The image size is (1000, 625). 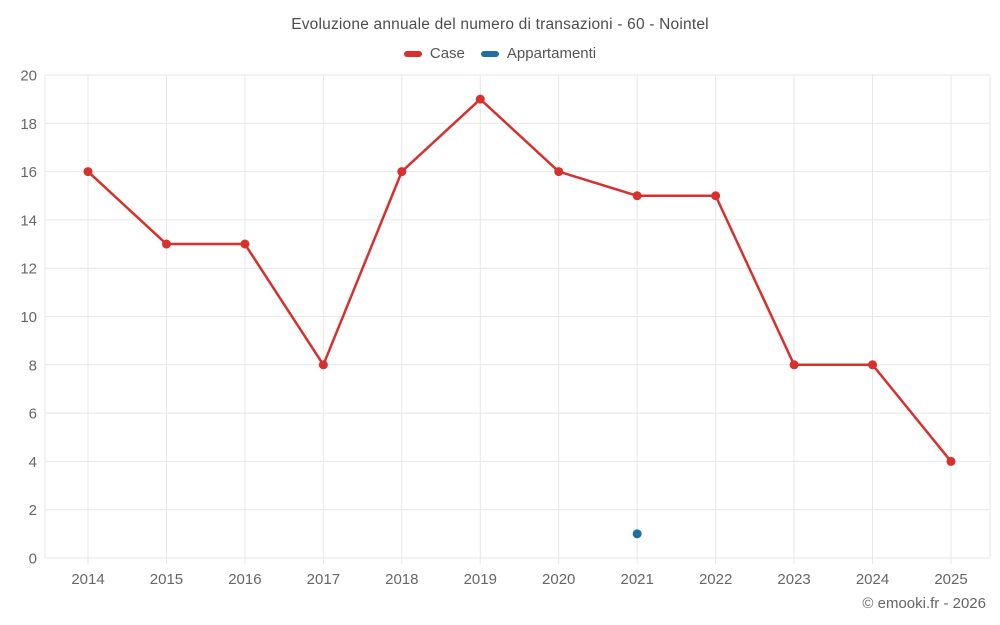 I want to click on svg-text: 12, so click(x=28, y=269).